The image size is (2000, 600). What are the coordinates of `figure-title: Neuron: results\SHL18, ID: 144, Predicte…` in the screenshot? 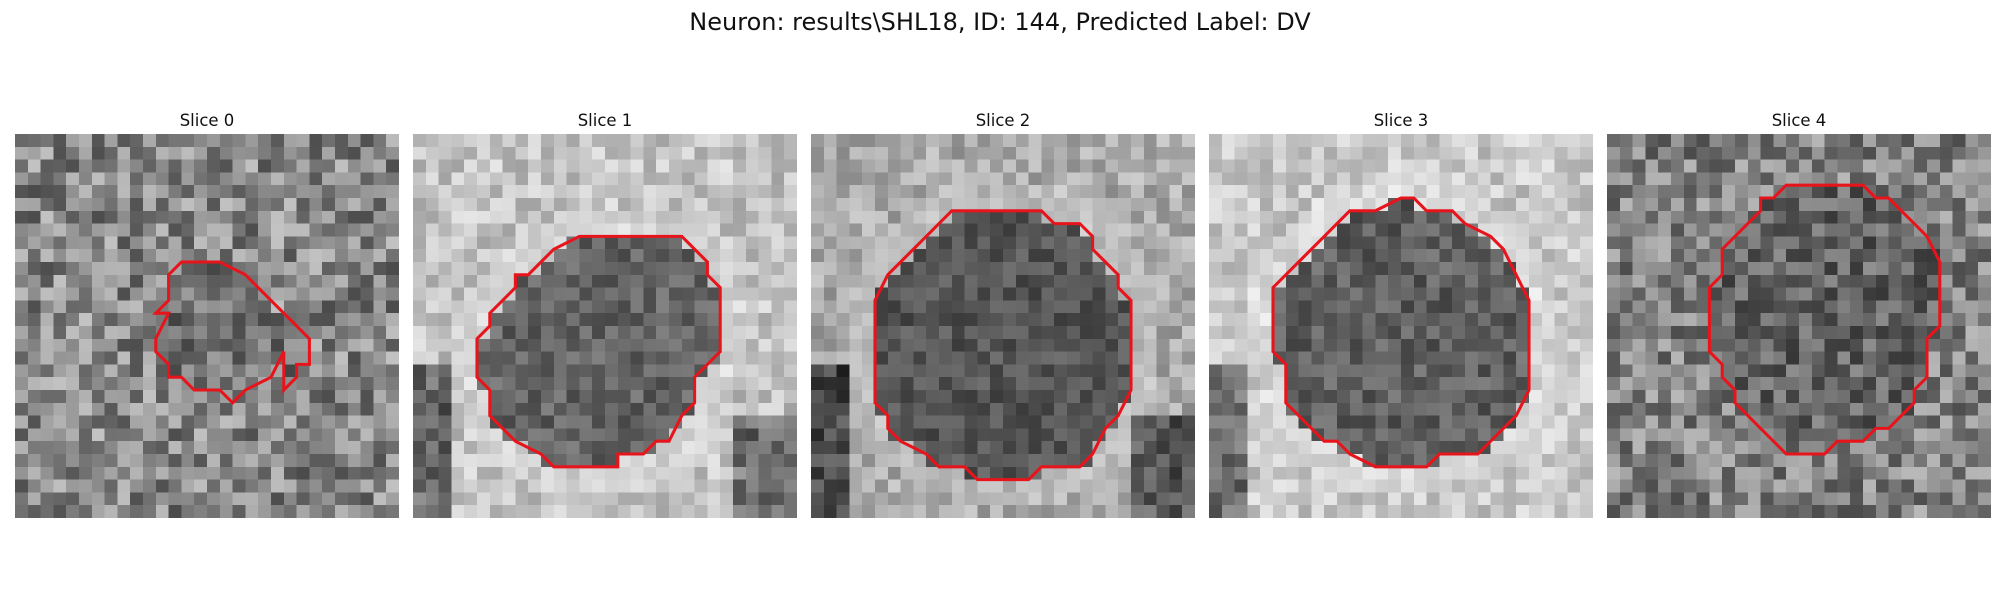 It's located at (1000, 22).